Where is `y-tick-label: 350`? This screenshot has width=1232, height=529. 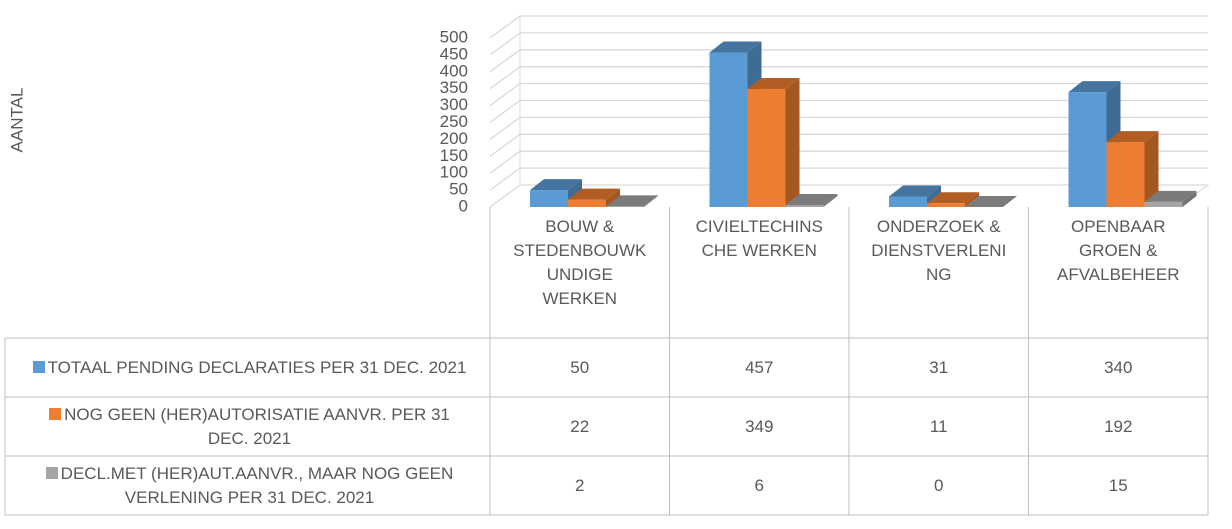
y-tick-label: 350 is located at coordinates (454, 87).